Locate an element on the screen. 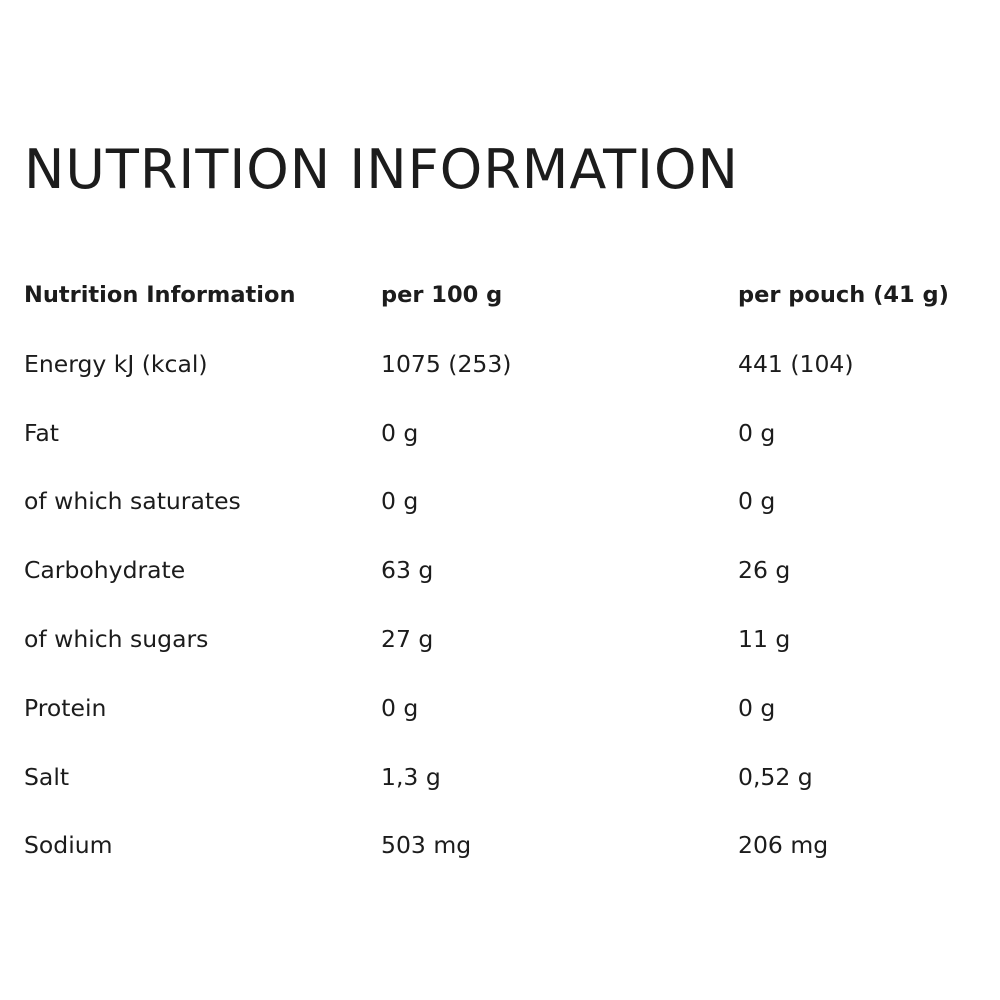 Image resolution: width=1000 pixels, height=1000 pixels. per-pouch-value: 26 g is located at coordinates (764, 570).